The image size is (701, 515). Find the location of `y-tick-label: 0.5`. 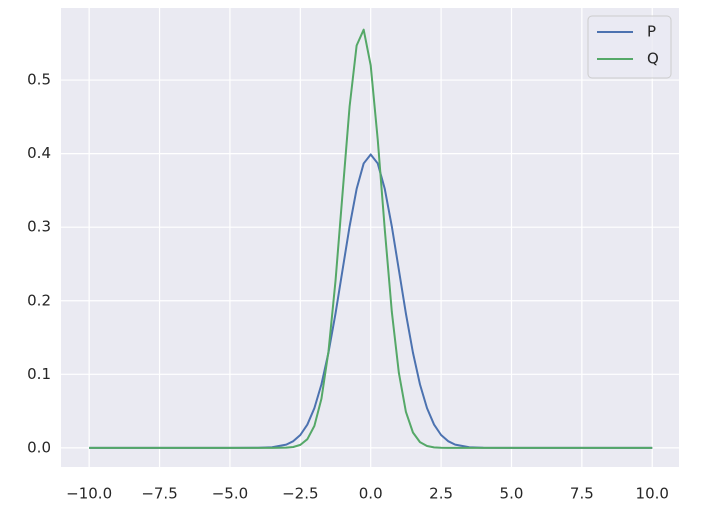

y-tick-label: 0.5 is located at coordinates (39, 80).